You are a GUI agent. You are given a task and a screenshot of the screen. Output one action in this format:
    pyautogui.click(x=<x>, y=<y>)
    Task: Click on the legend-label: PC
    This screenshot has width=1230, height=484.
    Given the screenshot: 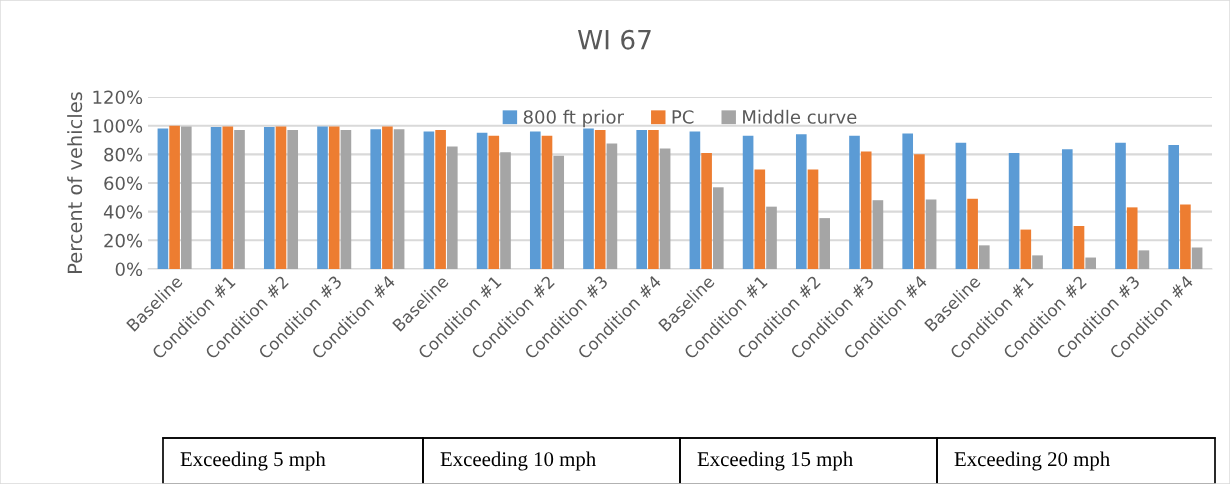 What is the action you would take?
    pyautogui.click(x=683, y=117)
    